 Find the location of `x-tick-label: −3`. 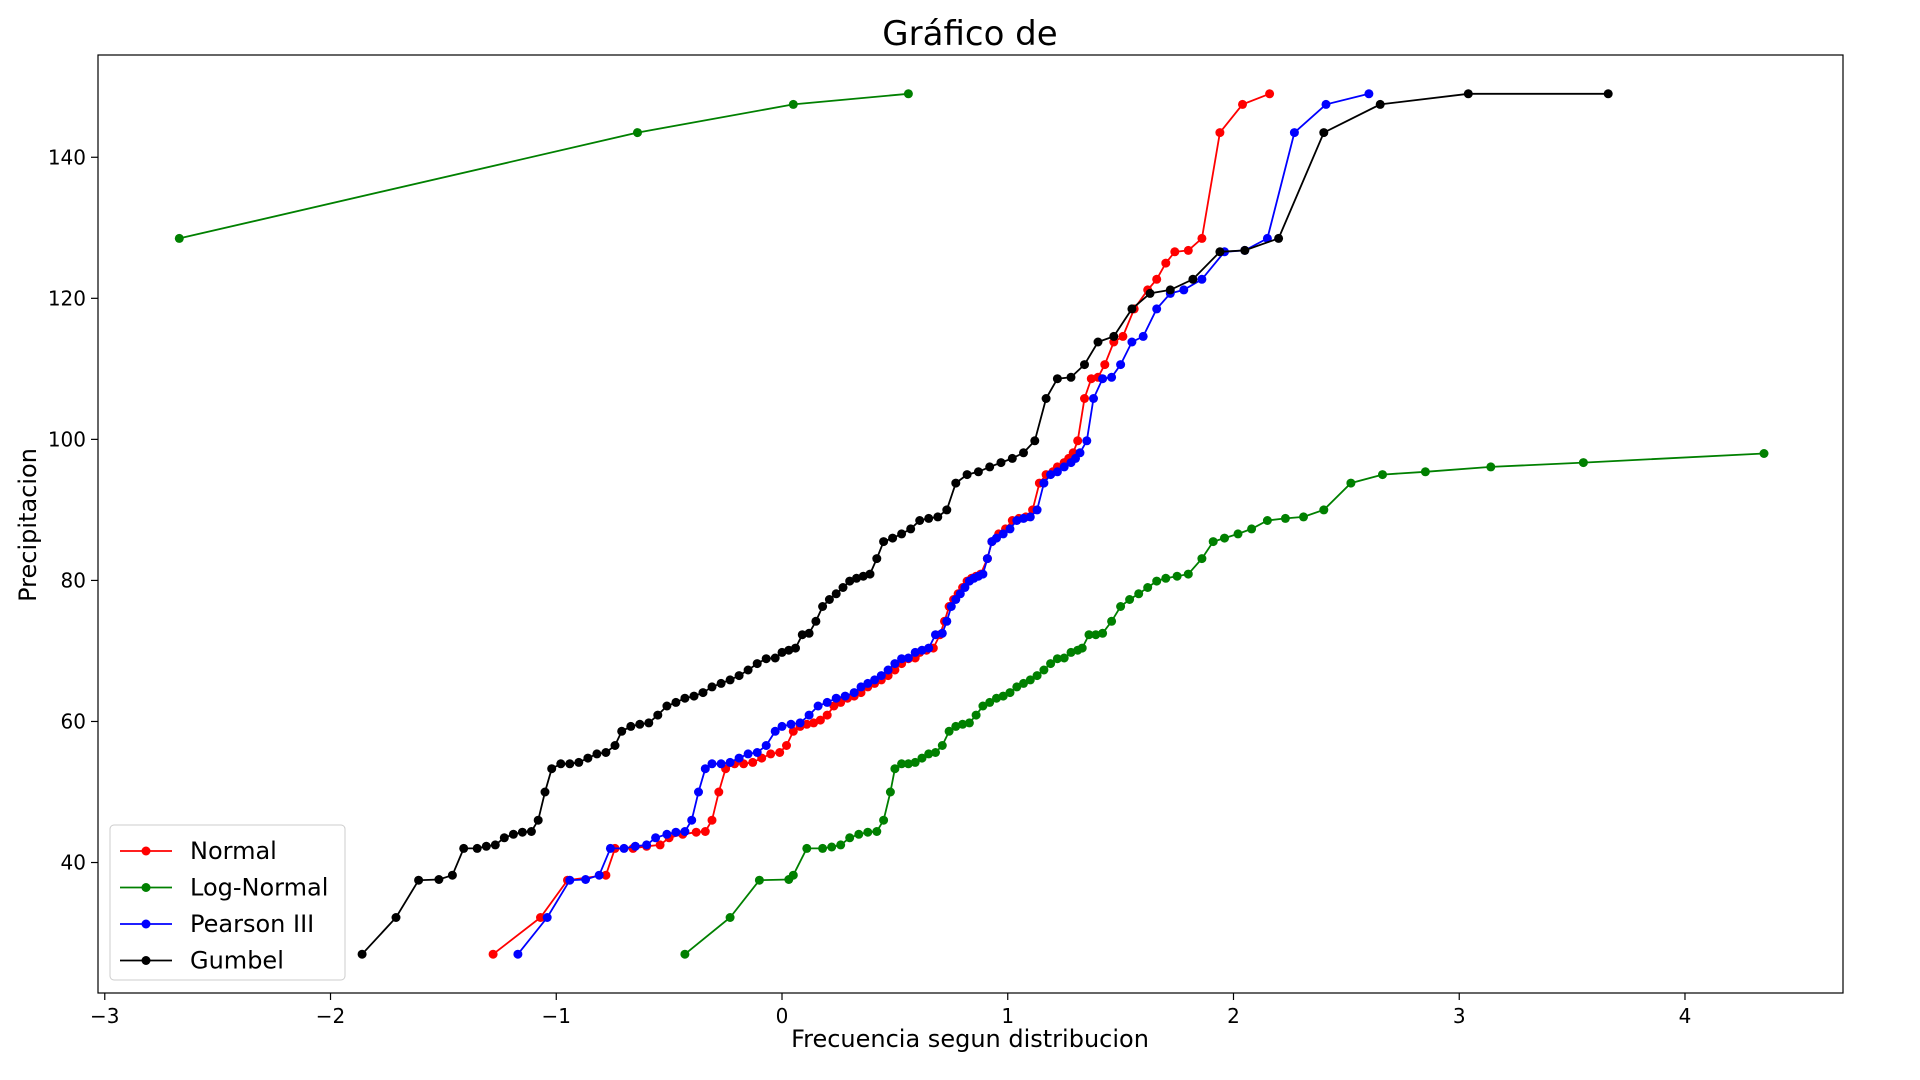

x-tick-label: −3 is located at coordinates (104, 1016).